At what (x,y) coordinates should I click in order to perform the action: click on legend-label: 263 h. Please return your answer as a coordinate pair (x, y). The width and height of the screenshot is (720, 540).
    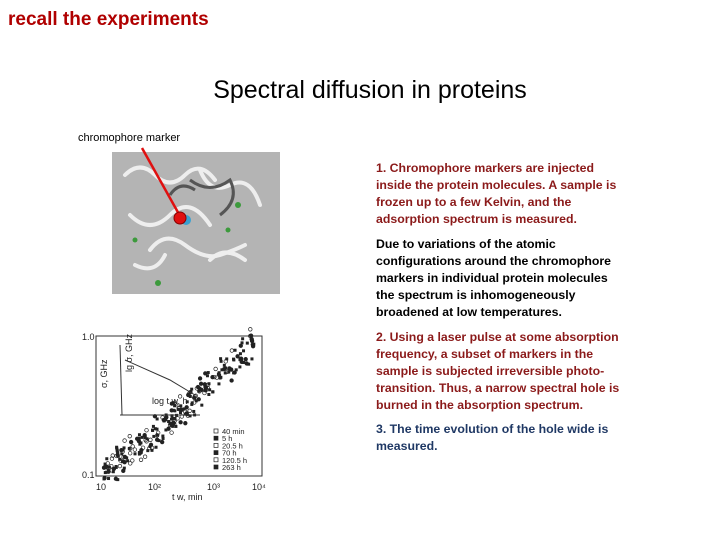
    Looking at the image, I should click on (231, 467).